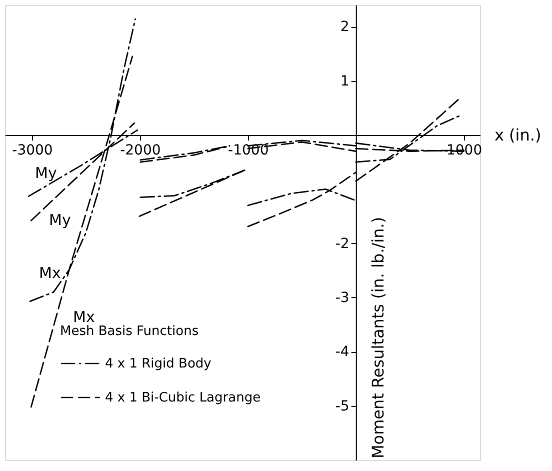 The height and width of the screenshot is (471, 552). Describe the element at coordinates (518, 135) in the screenshot. I see `x-axis-title: x (in.)` at that location.